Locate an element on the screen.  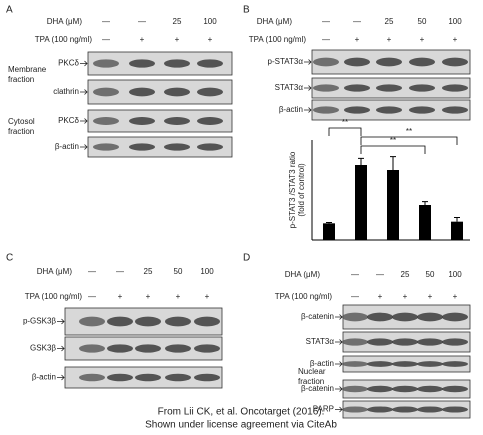
blot-strip is located at coordinates (160, 147).